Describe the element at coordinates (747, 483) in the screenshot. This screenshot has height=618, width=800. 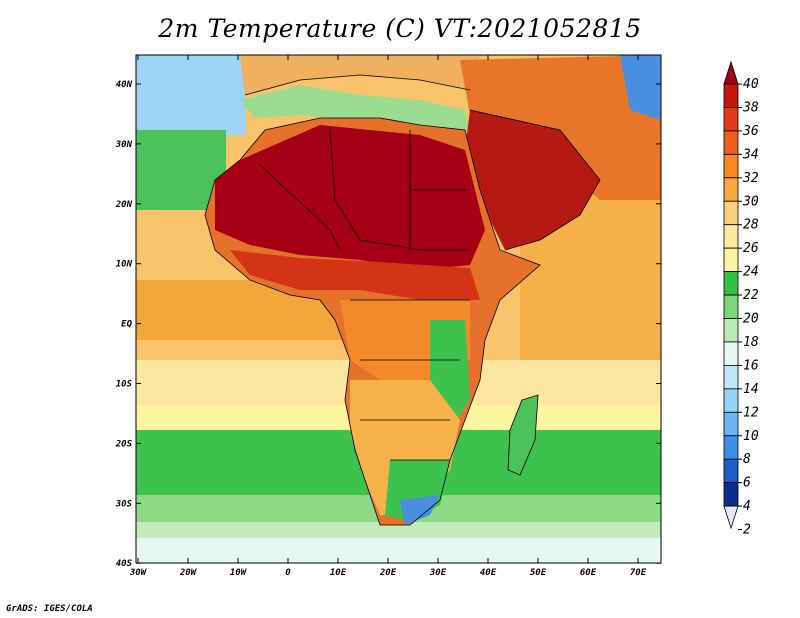
I see `colorbar-label: 6` at that location.